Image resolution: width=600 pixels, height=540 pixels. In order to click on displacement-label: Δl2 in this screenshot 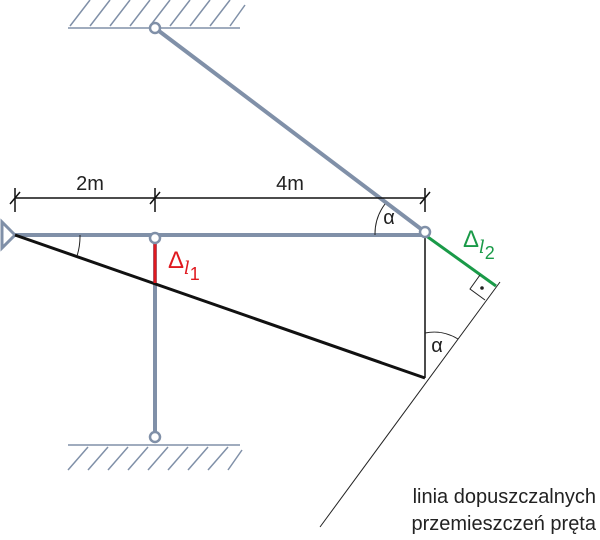, I will do `click(479, 244)`.